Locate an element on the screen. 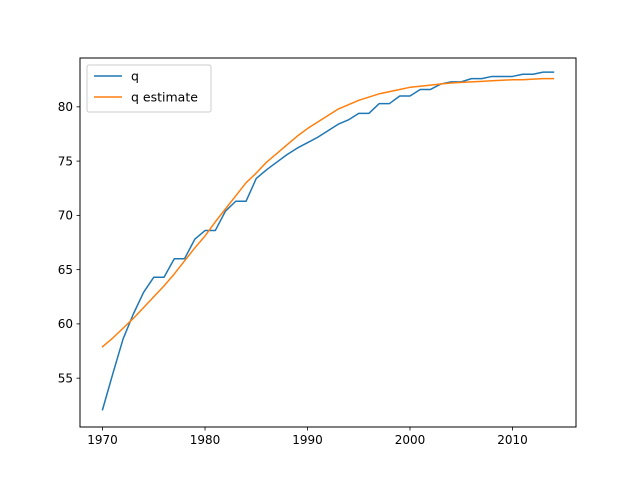 Image resolution: width=640 pixels, height=480 pixels. x-tick-label: 2000 is located at coordinates (410, 440).